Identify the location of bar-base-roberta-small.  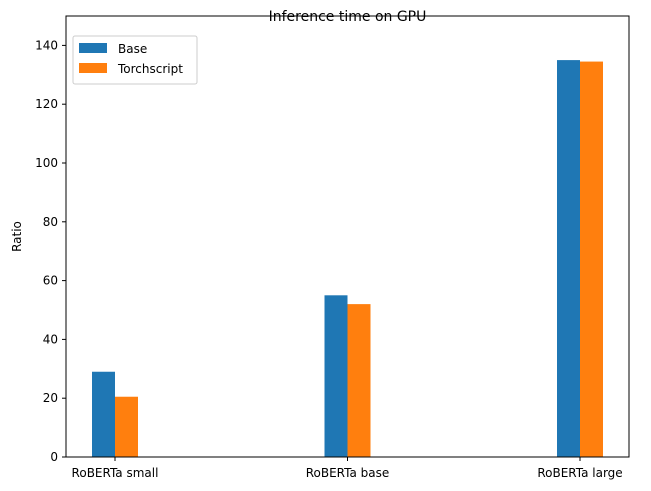
(103, 414).